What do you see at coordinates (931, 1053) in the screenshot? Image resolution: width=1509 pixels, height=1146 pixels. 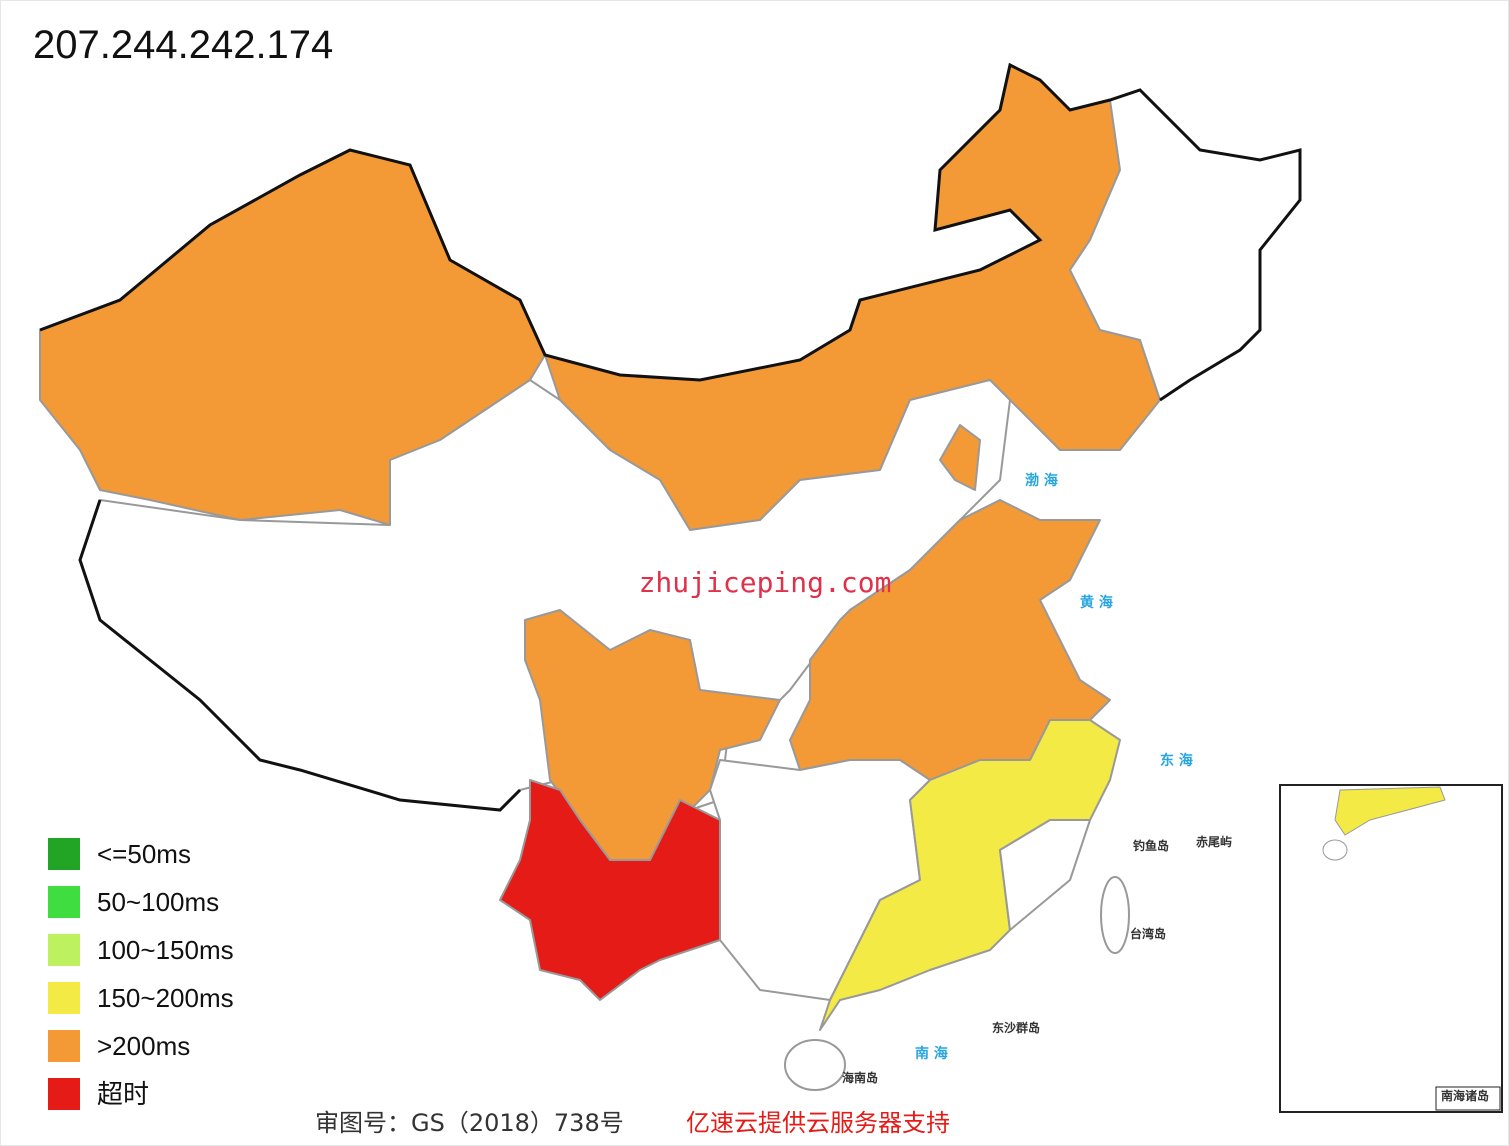 I see `sea-label: 南 海` at bounding box center [931, 1053].